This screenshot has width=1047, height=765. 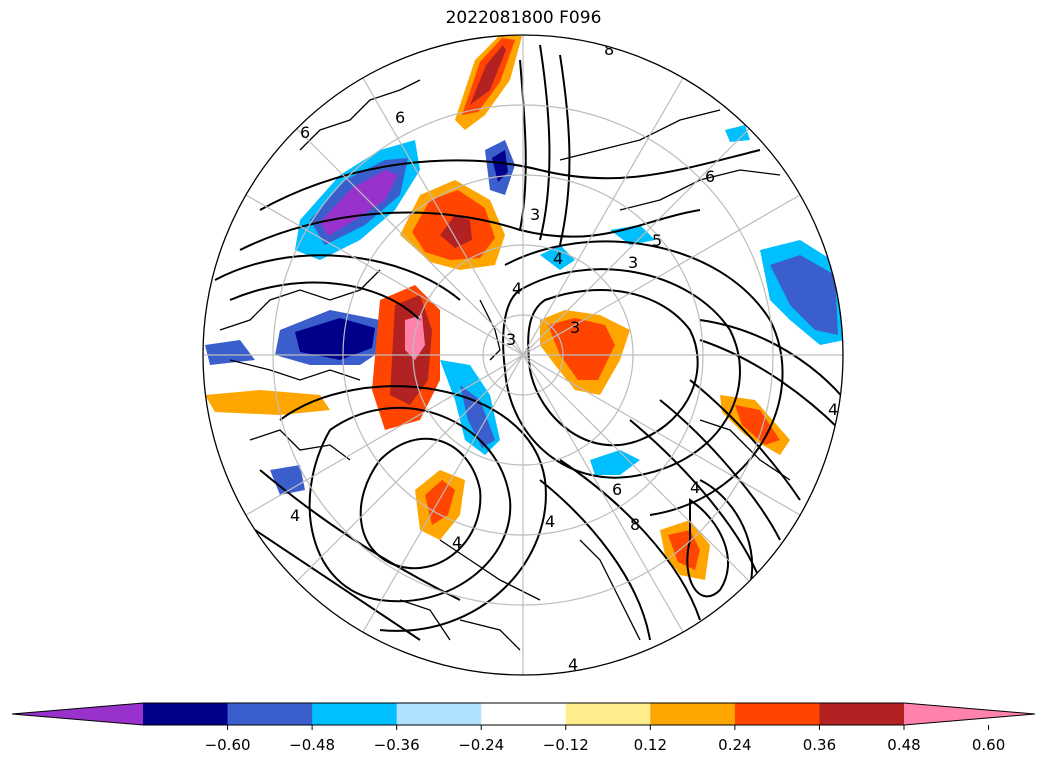 What do you see at coordinates (988, 745) in the screenshot?
I see `colorbar-tick-label: 0.60` at bounding box center [988, 745].